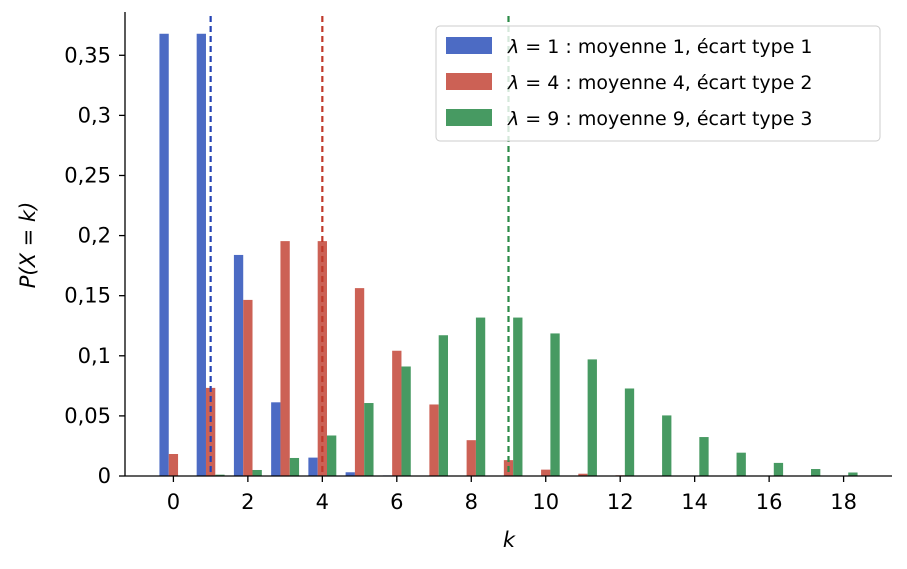 The height and width of the screenshot is (569, 907). Describe the element at coordinates (87, 55) in the screenshot. I see `y-tick-label: 0,35` at that location.